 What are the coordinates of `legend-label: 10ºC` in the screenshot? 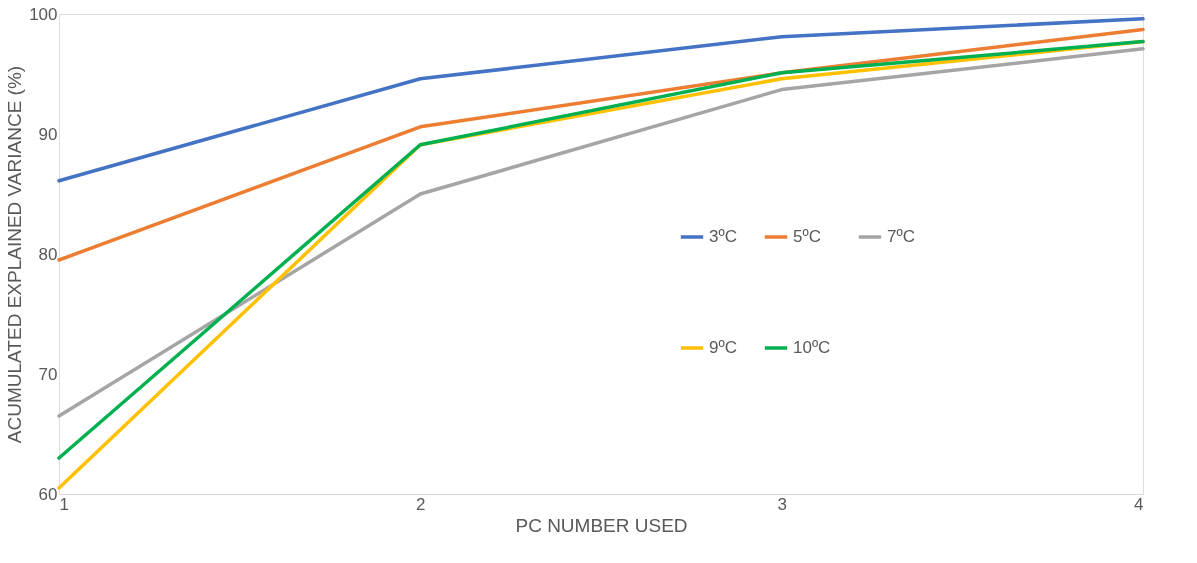 It's located at (812, 347).